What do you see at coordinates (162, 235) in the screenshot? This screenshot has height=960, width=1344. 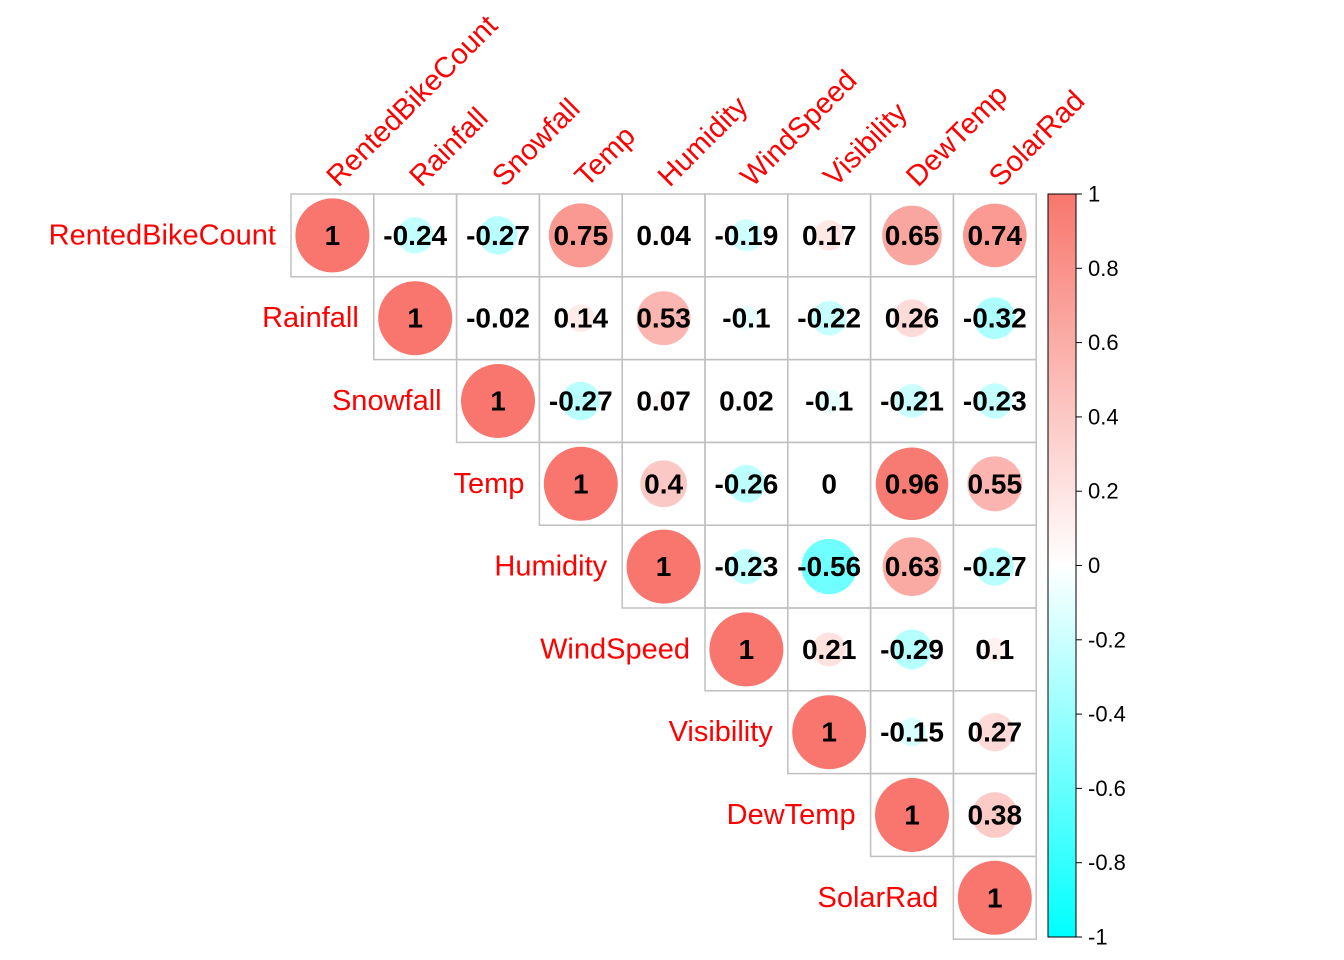 I see `row-label-RentedBikeCount: RentedBikeCount` at bounding box center [162, 235].